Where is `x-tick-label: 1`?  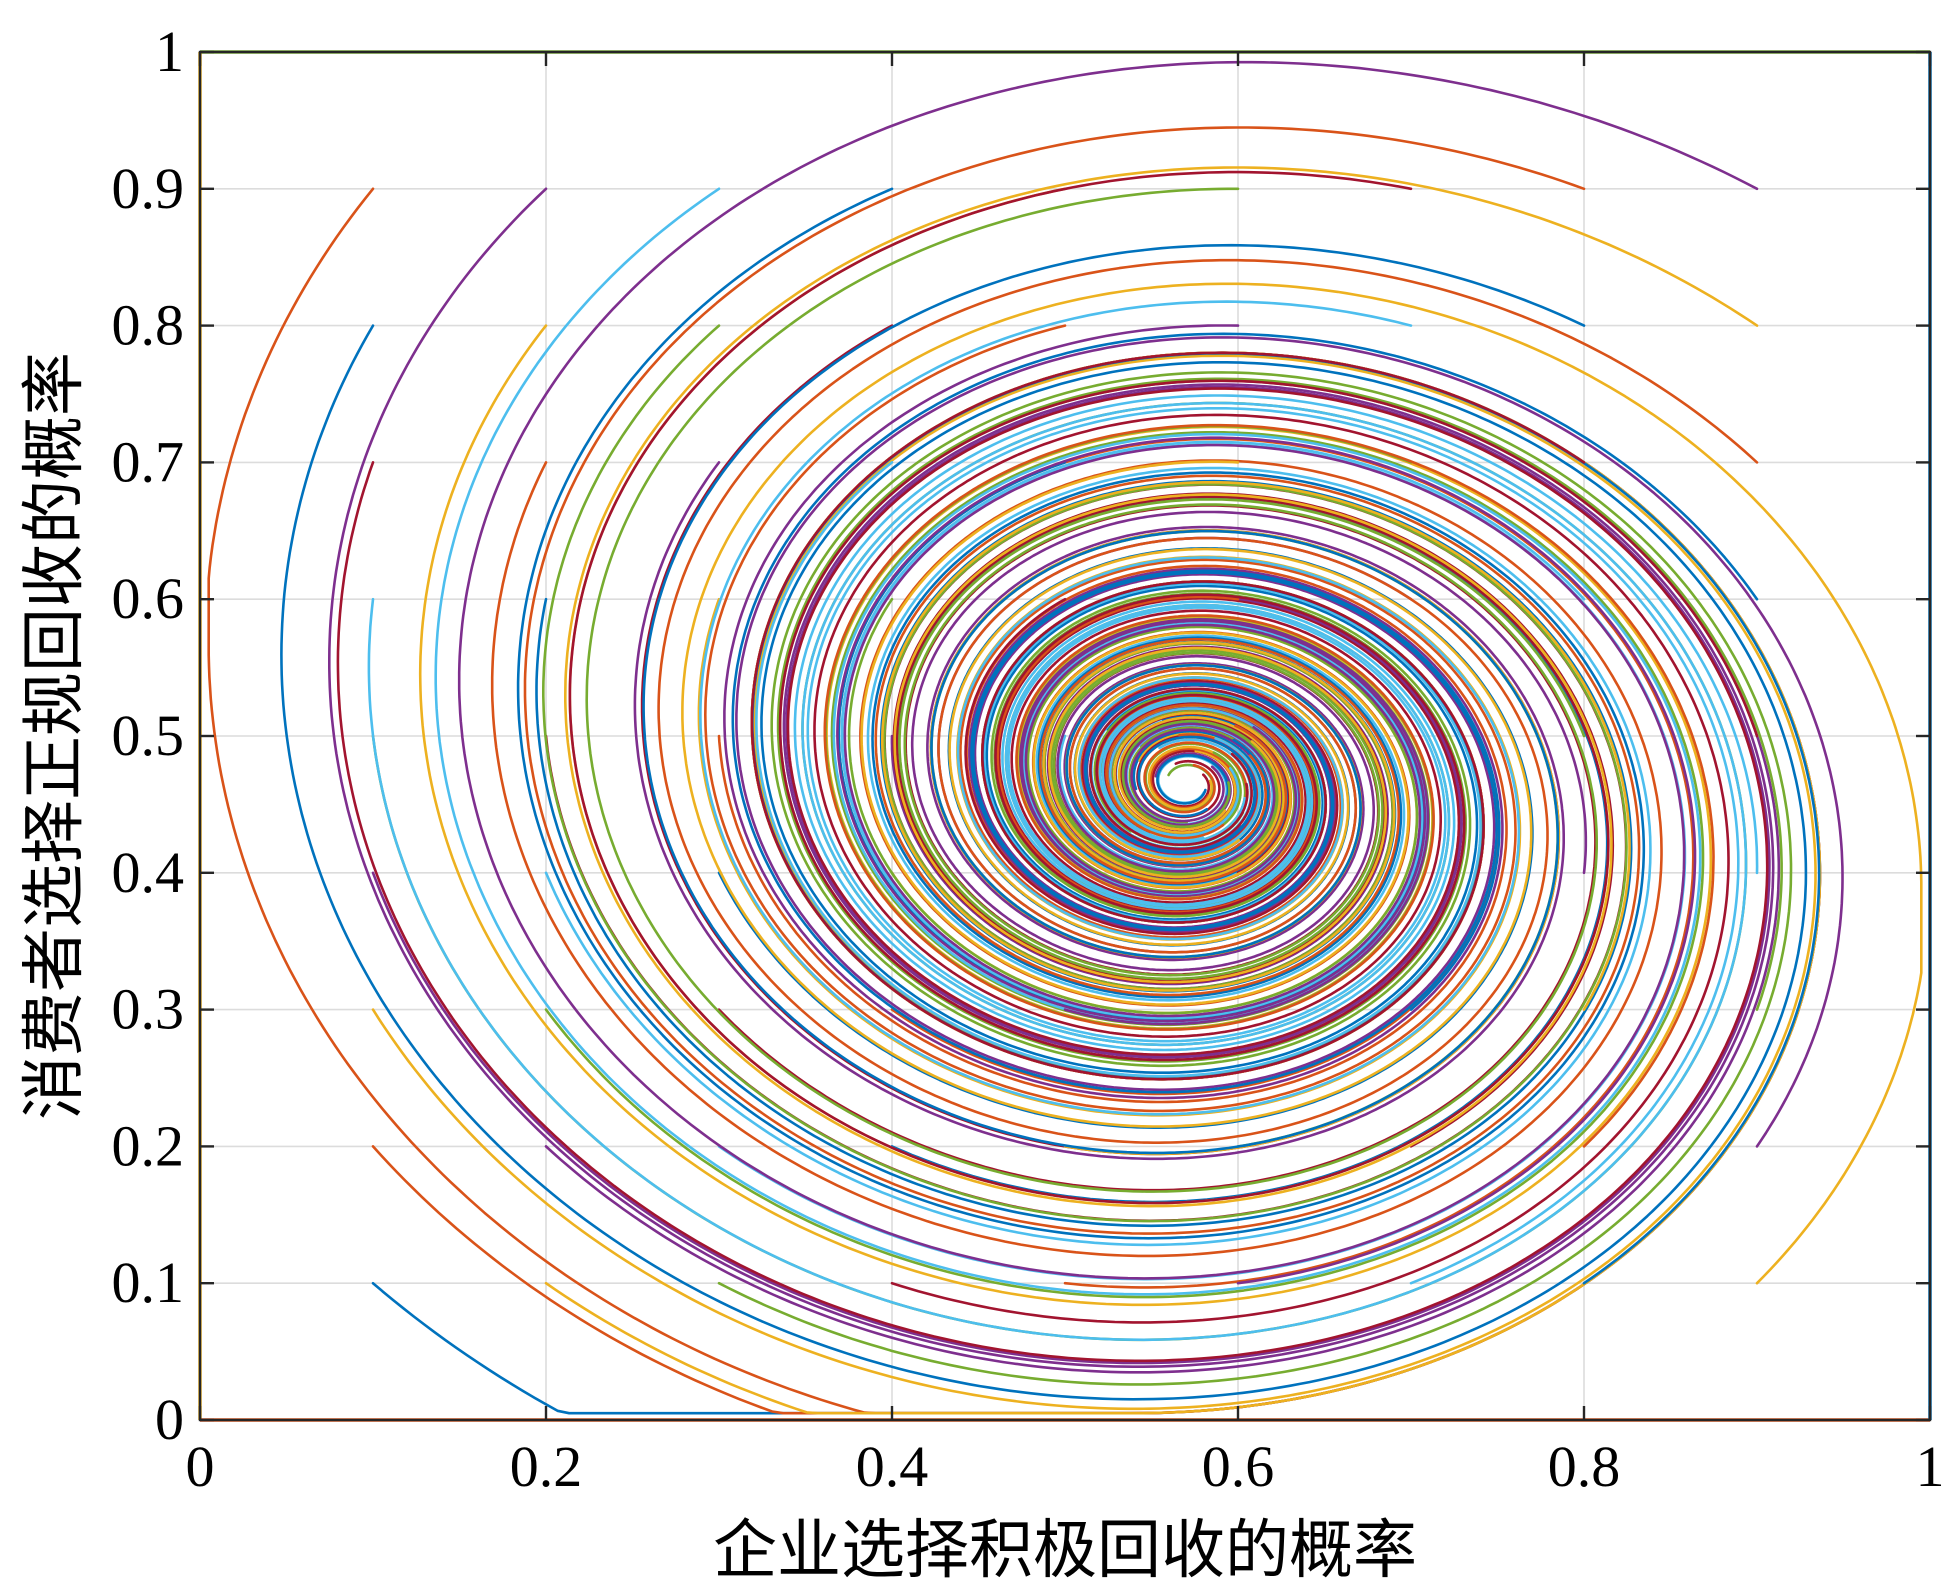
x-tick-label: 1 is located at coordinates (1930, 1466).